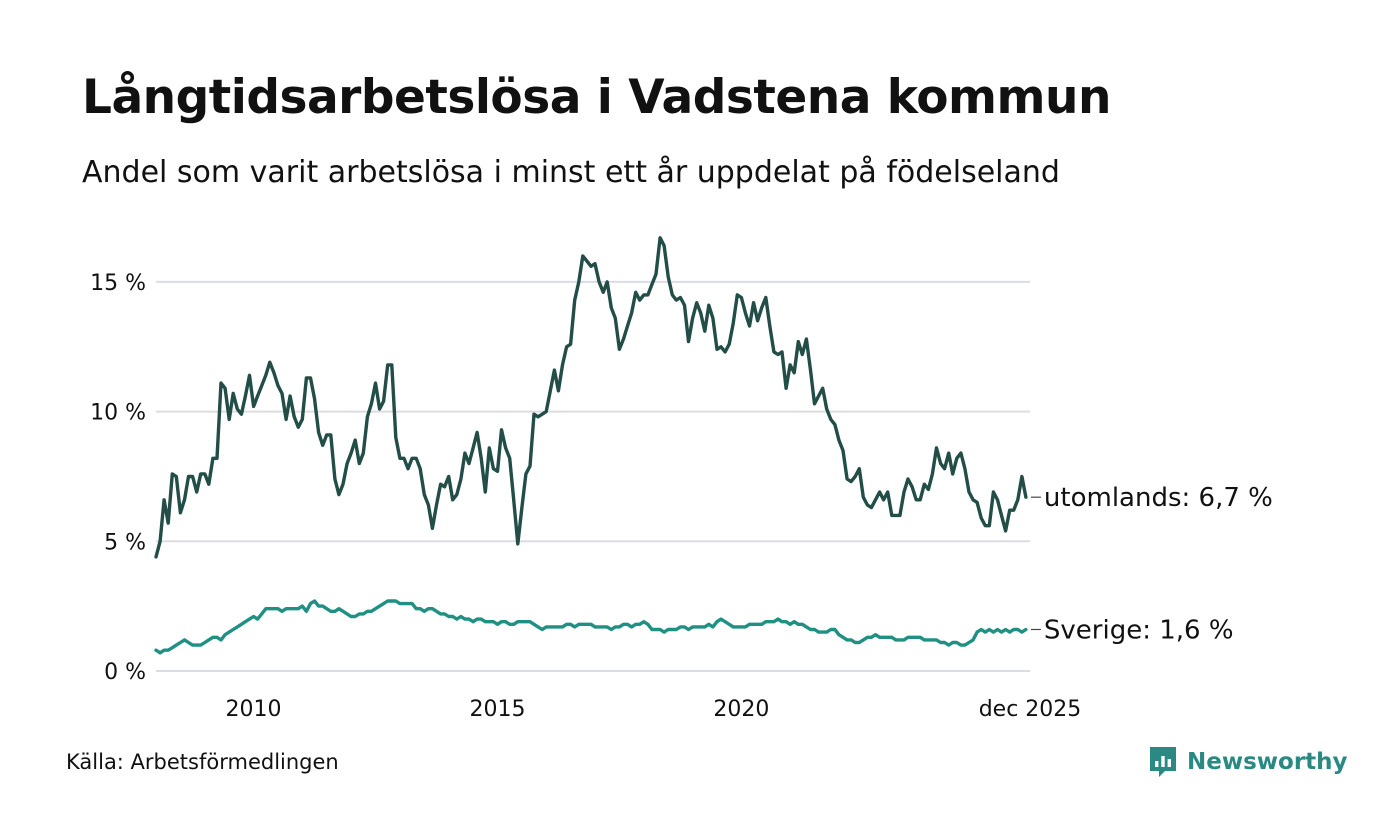  Describe the element at coordinates (1030, 709) in the screenshot. I see `x-tick-label: dec 2025` at that location.